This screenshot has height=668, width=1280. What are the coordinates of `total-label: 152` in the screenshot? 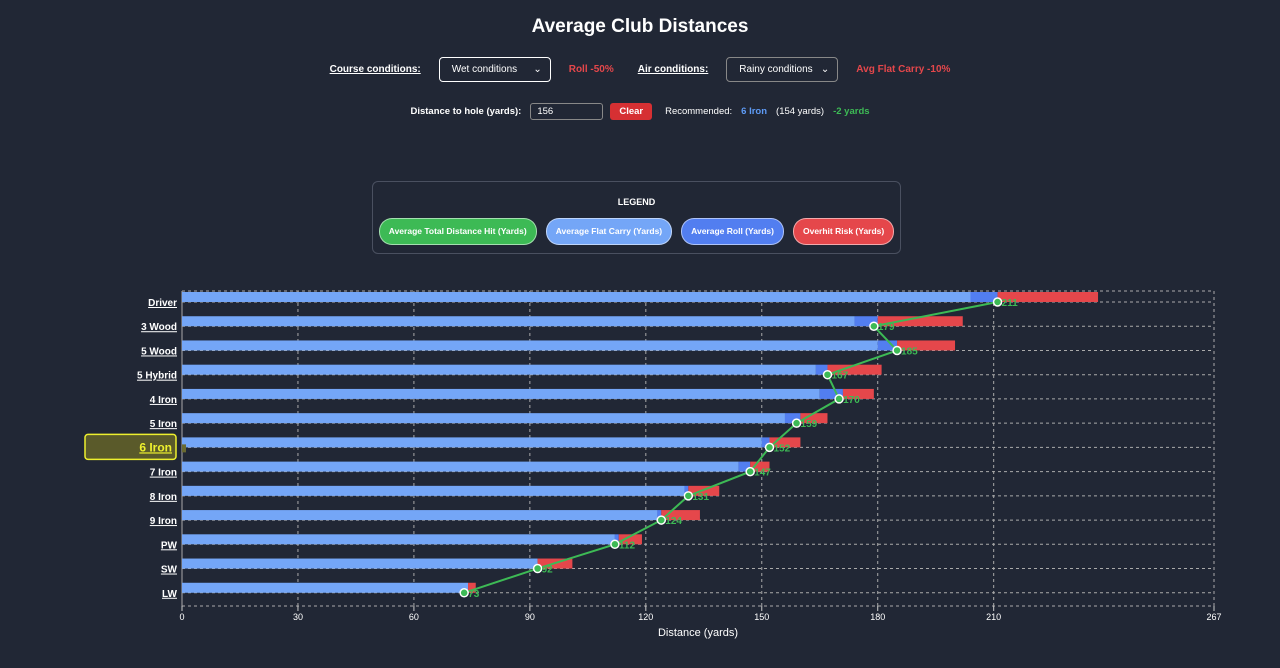 It's located at (782, 448).